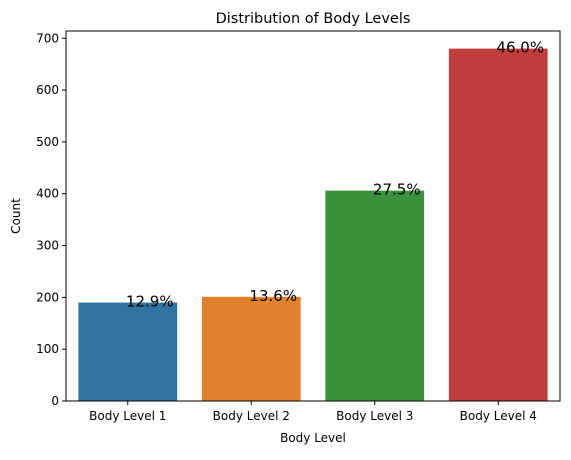 The height and width of the screenshot is (460, 571). Describe the element at coordinates (47, 246) in the screenshot. I see `y-tick-label: 300` at that location.